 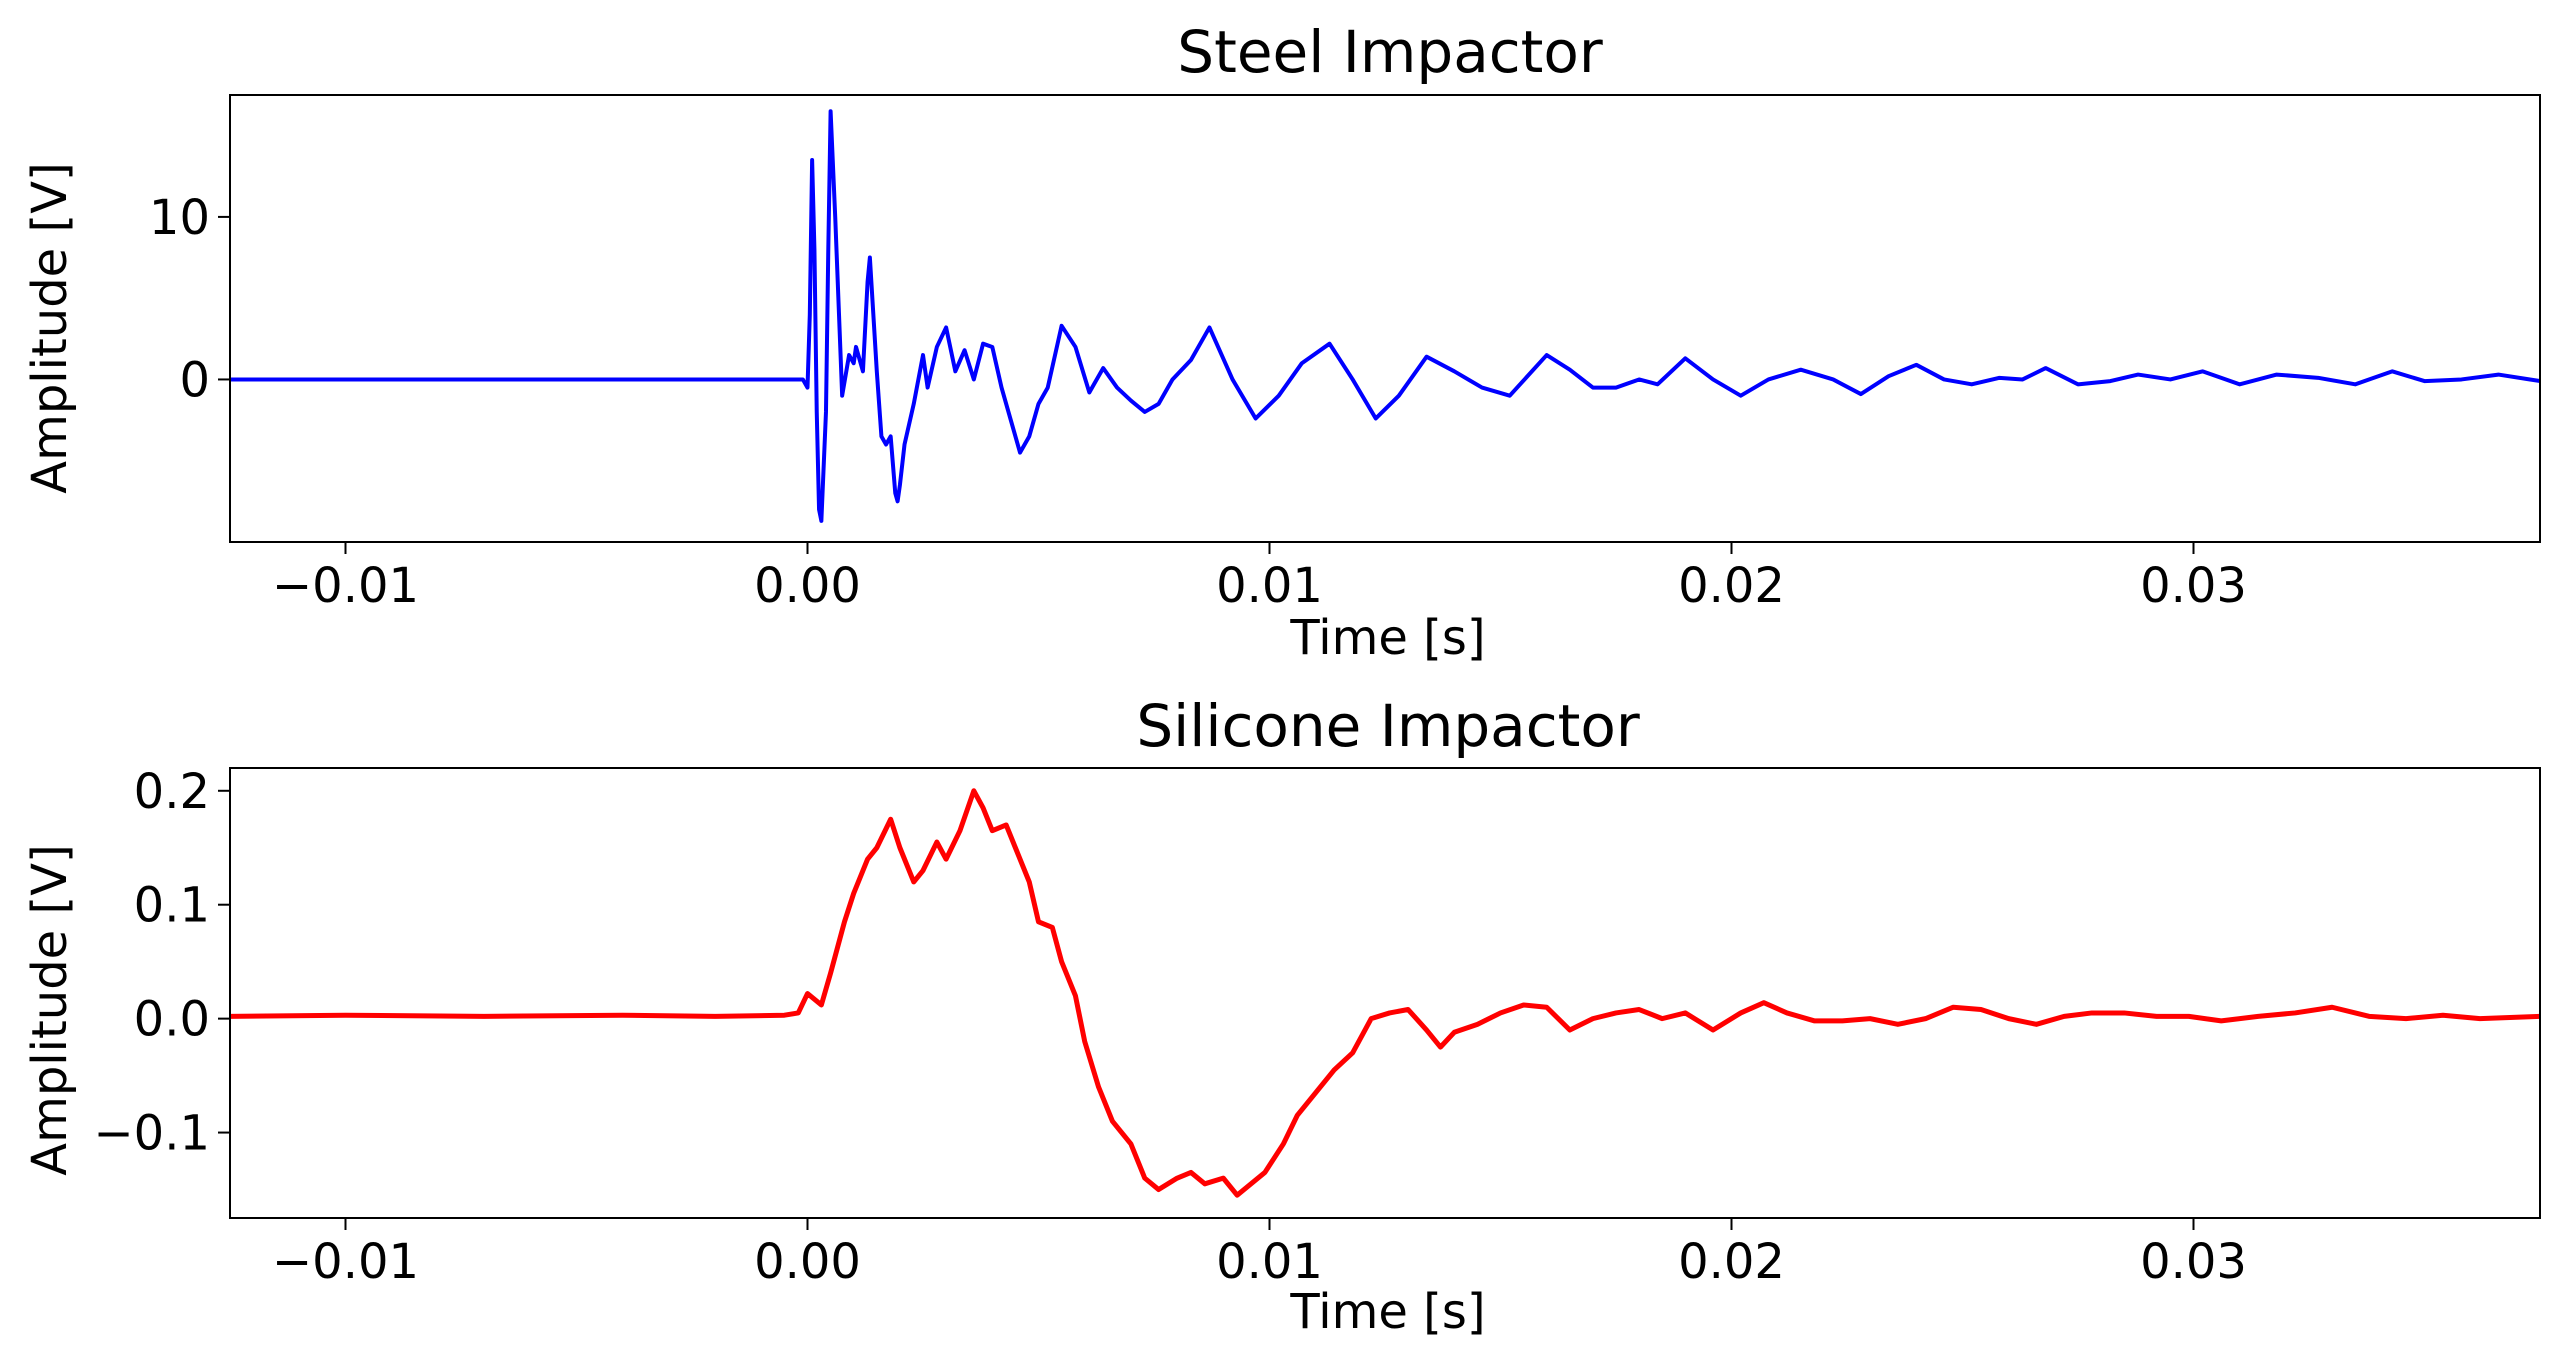 What do you see at coordinates (151, 1134) in the screenshot?
I see `y-tick-label: −0.1` at bounding box center [151, 1134].